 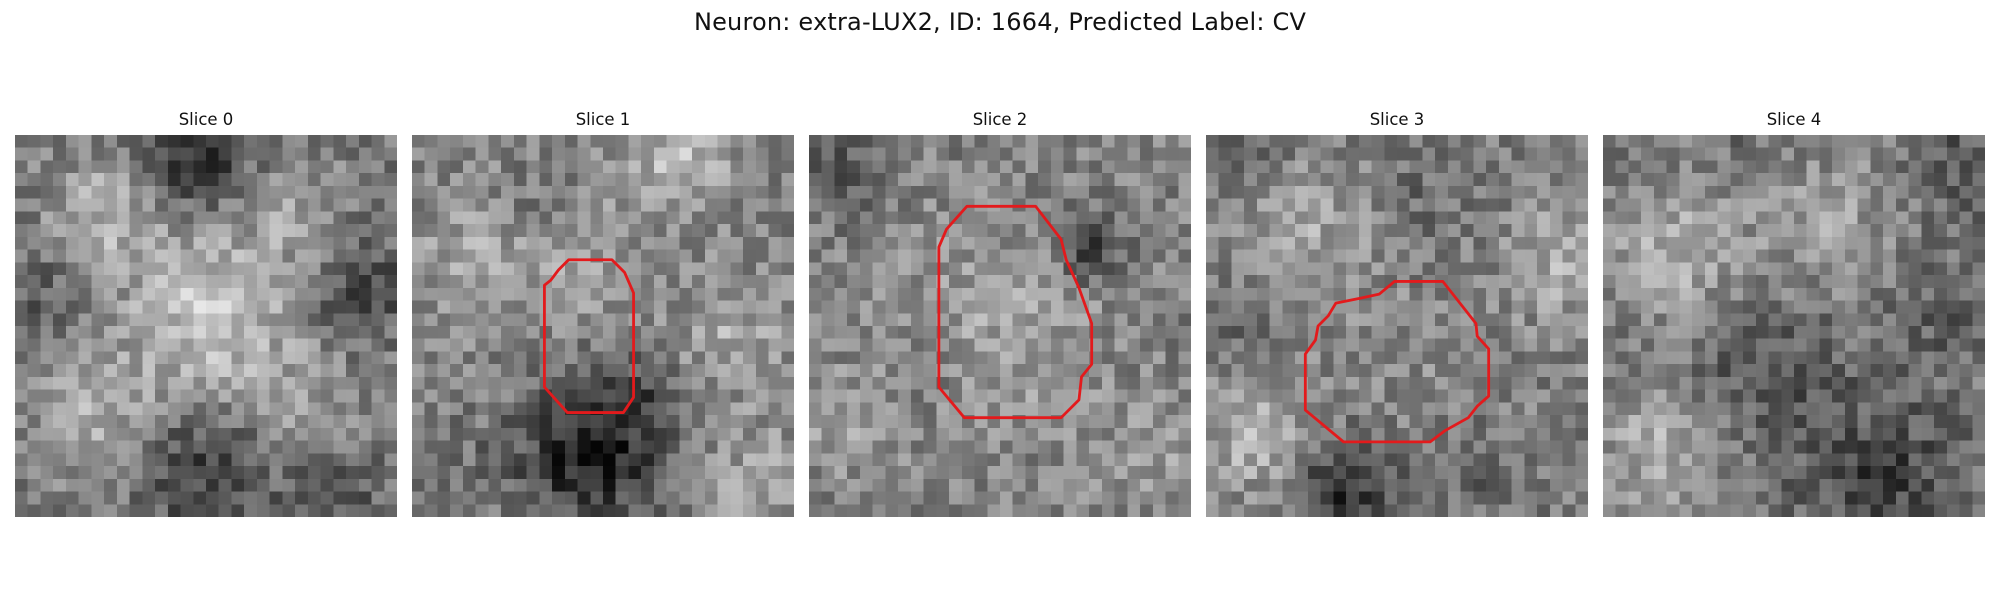 I want to click on slice-panel-2: Slice 2, so click(x=1000, y=318).